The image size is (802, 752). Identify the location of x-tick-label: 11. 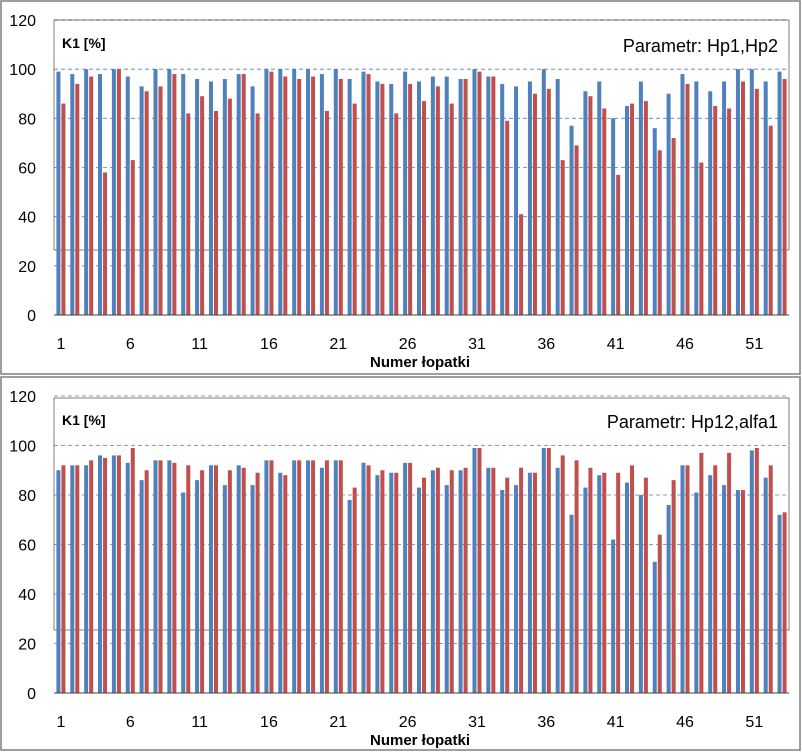
(199, 722).